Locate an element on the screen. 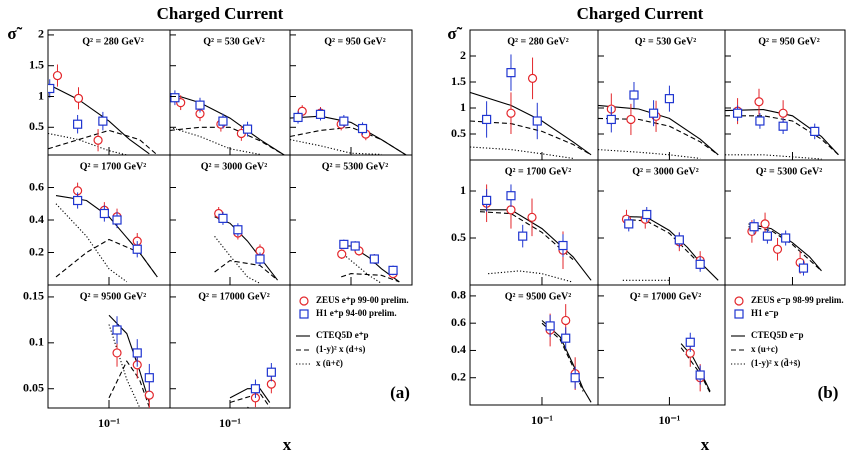  legend-label: (1-y)² x (d+s) is located at coordinates (340, 349).